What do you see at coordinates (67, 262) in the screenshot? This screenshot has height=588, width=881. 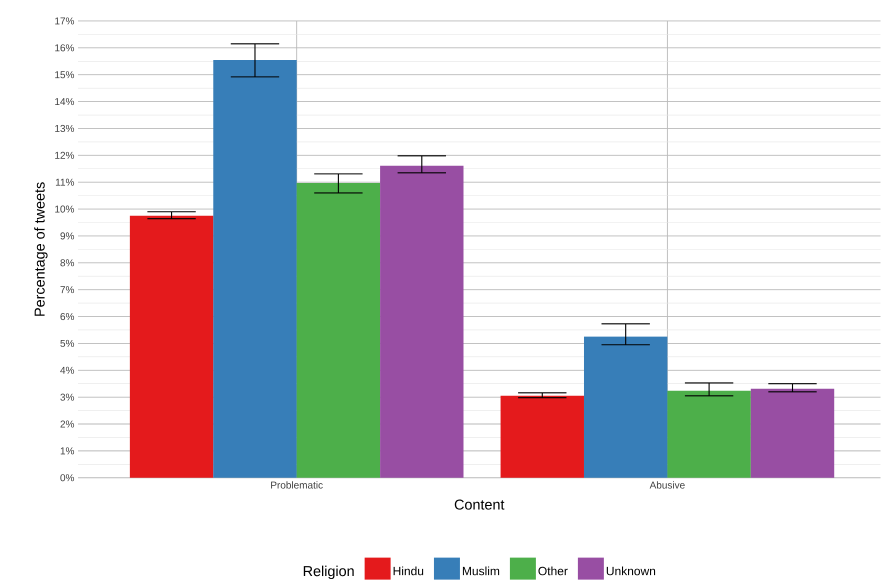 I see `y-tick-label: 8%` at bounding box center [67, 262].